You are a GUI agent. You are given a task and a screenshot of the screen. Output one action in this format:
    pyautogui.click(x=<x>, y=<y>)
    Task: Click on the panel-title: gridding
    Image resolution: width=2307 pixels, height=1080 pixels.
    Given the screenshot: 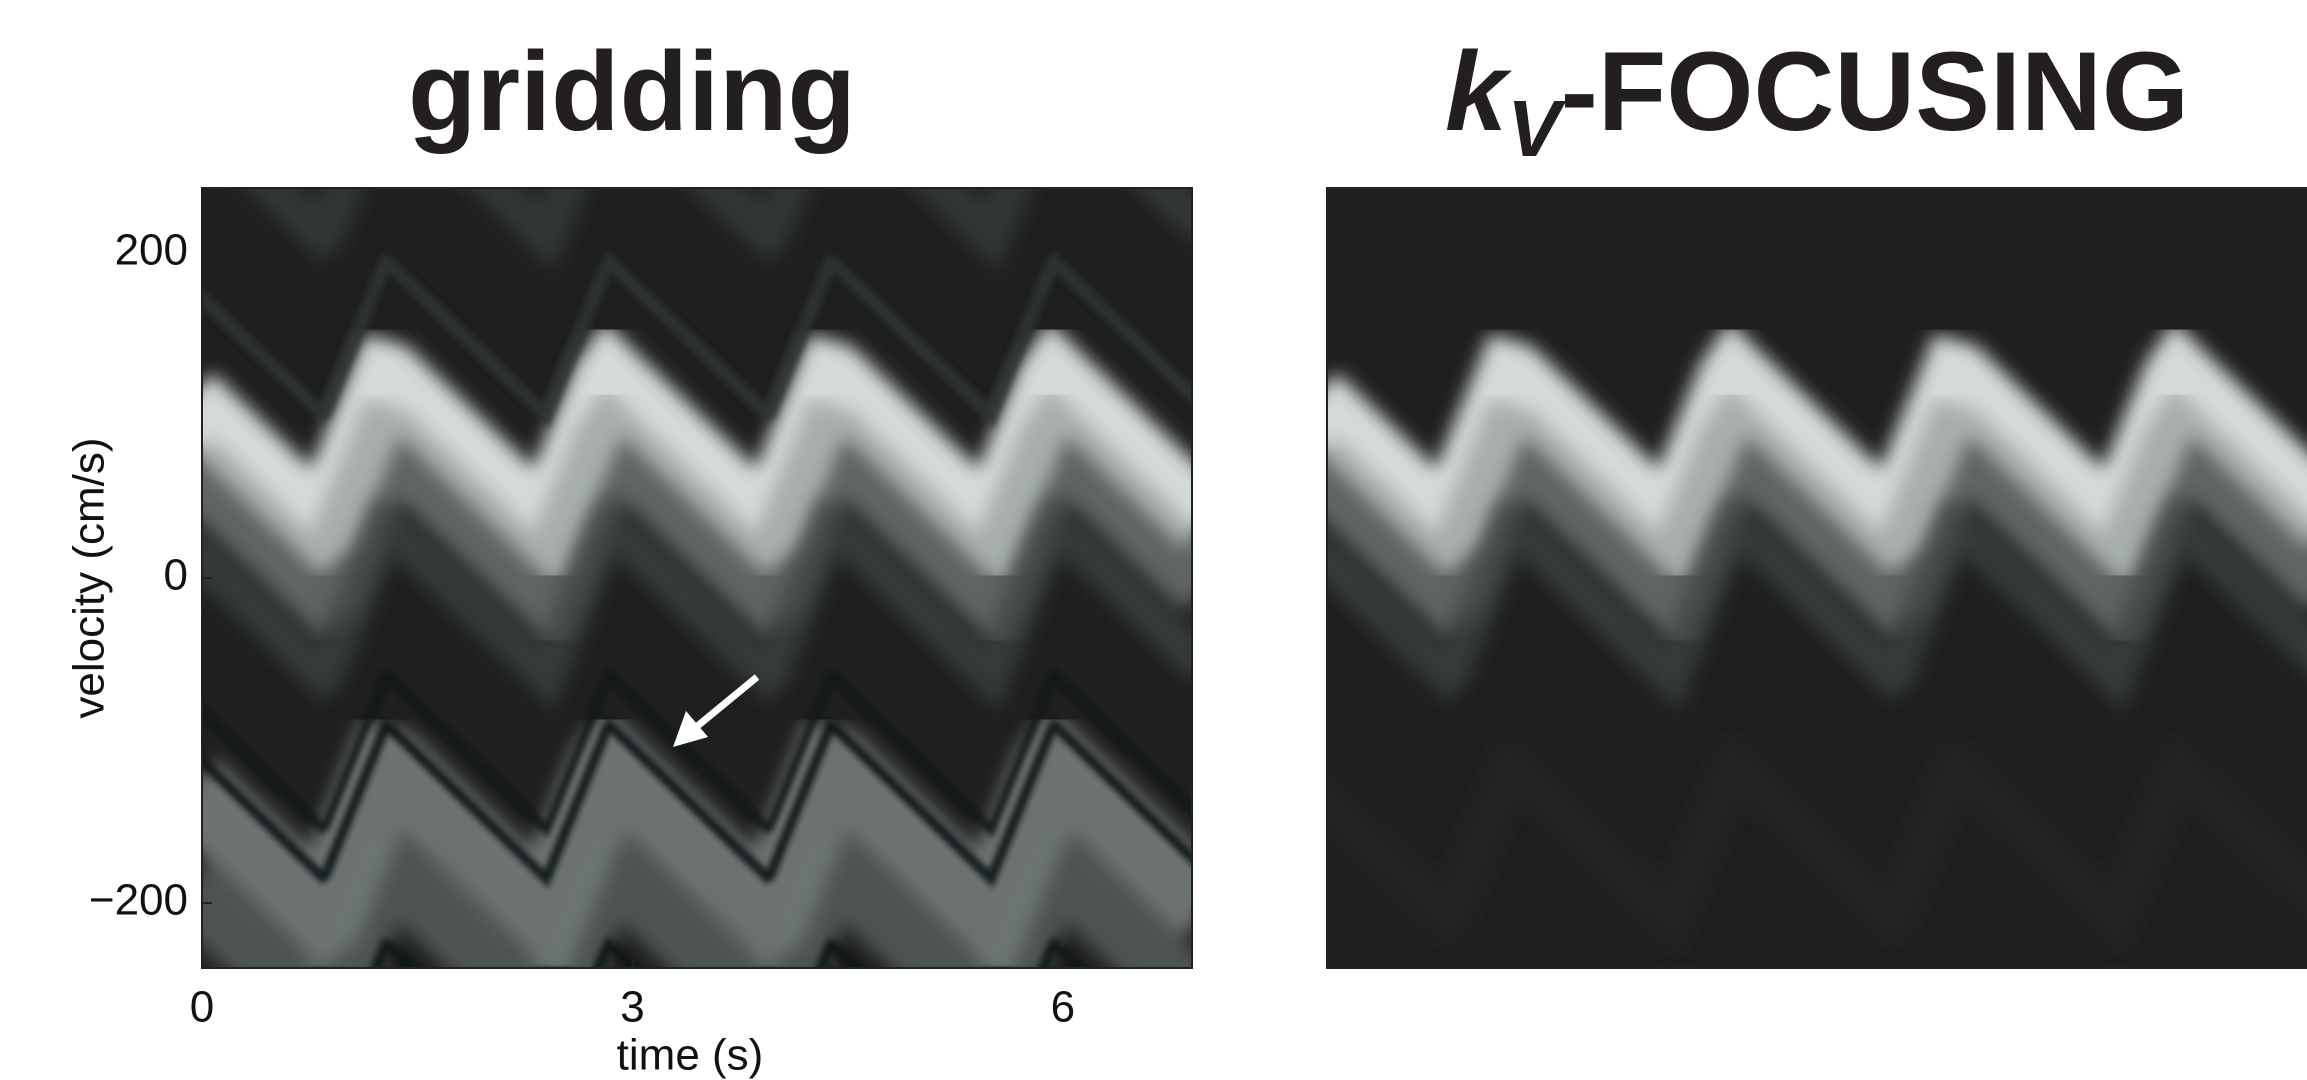 What is the action you would take?
    pyautogui.click(x=632, y=91)
    